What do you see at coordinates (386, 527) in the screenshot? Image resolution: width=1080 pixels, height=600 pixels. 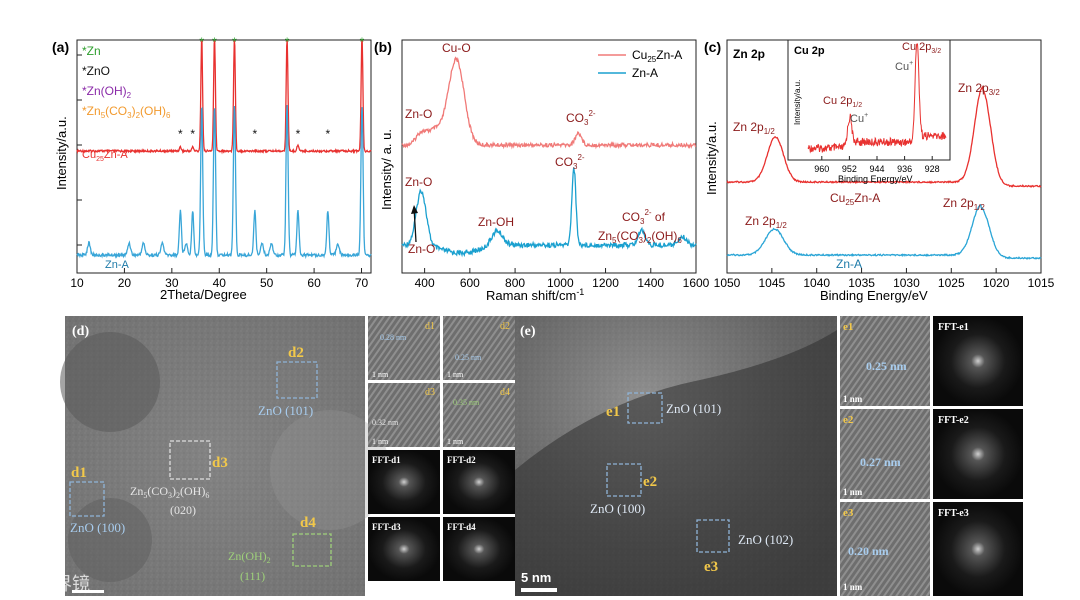 I see `fft-d3-label: FFT-d3` at bounding box center [386, 527].